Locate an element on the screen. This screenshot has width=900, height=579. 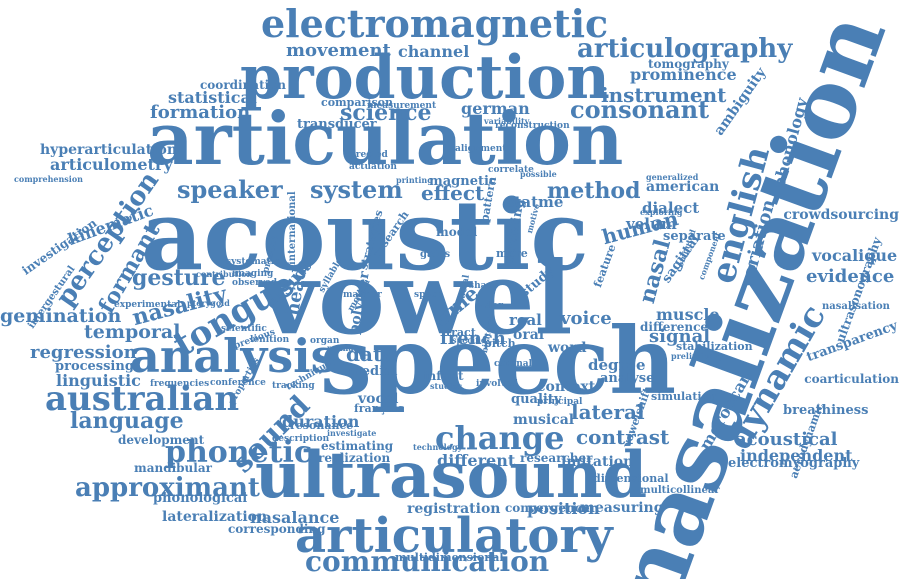
cloud-word: acoustical is located at coordinates (786, 439).